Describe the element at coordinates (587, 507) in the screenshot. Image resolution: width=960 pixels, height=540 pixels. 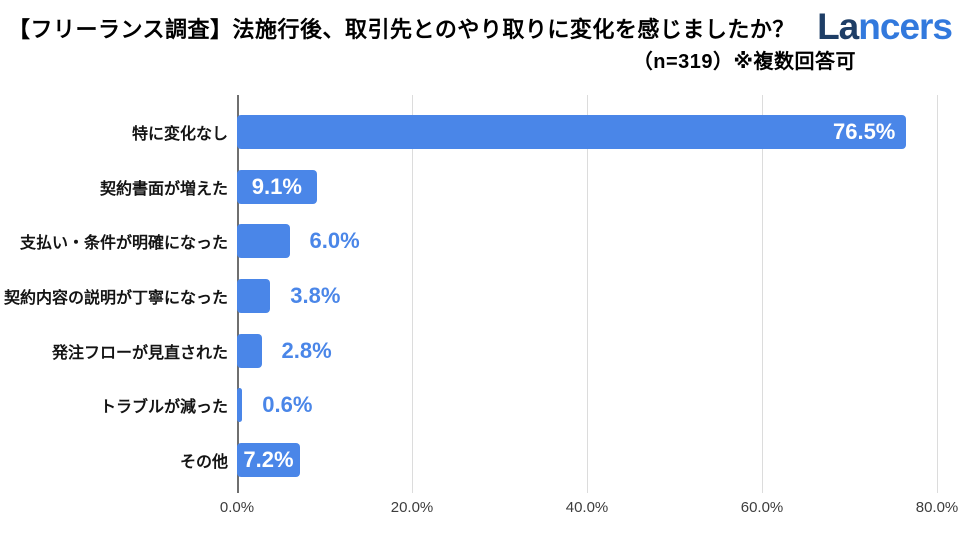
I see `x-tick-label: 40.0%` at that location.